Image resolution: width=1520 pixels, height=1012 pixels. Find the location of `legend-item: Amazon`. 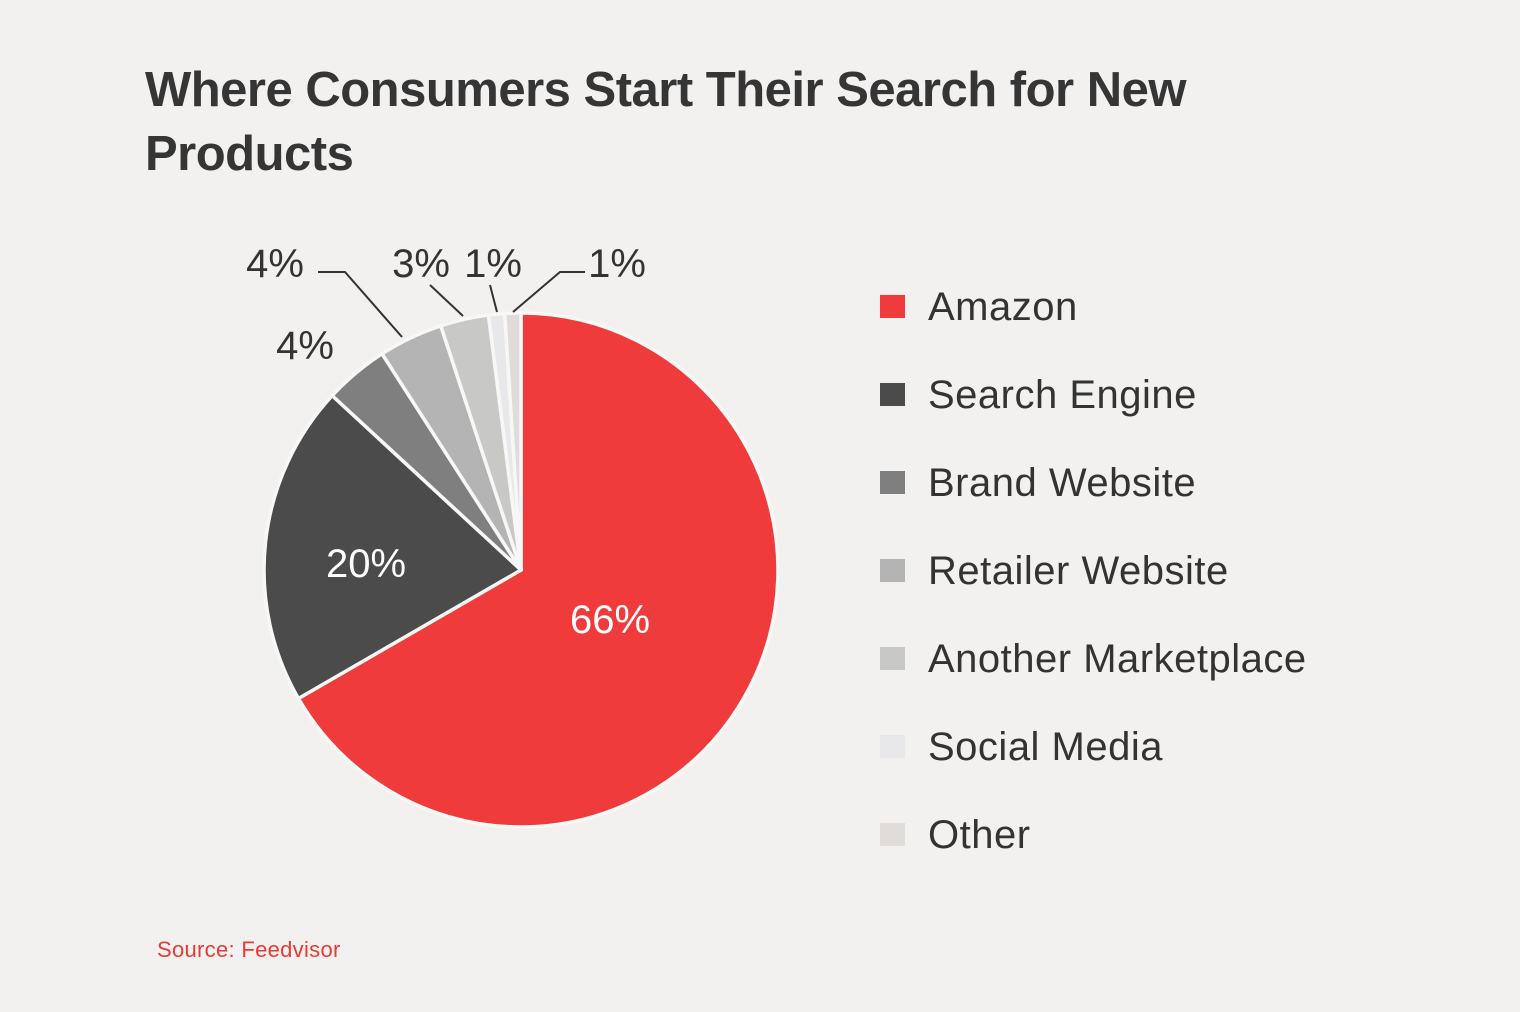

legend-item: Amazon is located at coordinates (1093, 329).